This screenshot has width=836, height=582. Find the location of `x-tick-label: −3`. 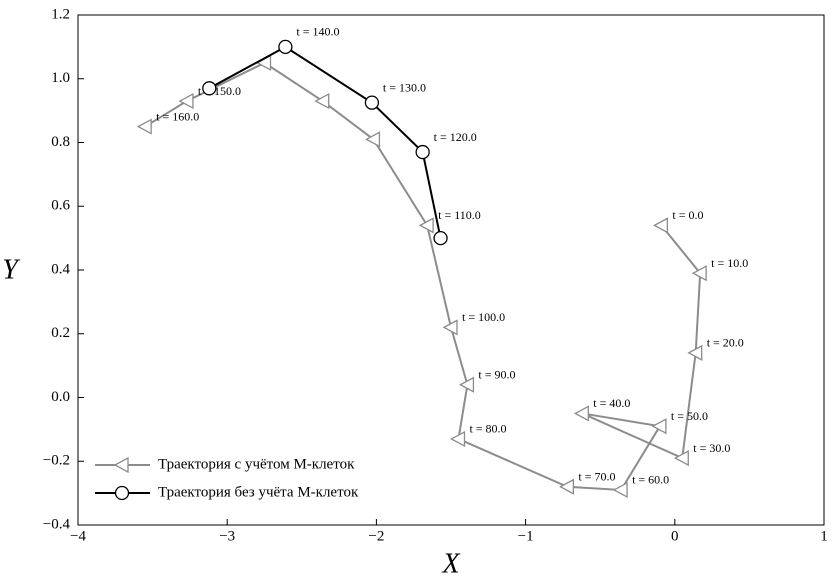

x-tick-label: −3 is located at coordinates (227, 536).